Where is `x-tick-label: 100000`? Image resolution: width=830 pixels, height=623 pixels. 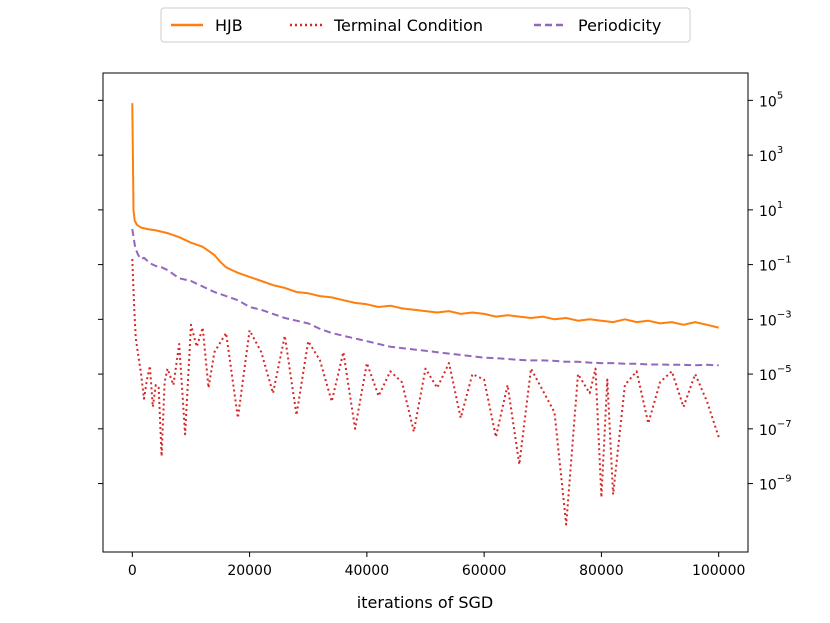
x-tick-label: 100000 is located at coordinates (718, 571).